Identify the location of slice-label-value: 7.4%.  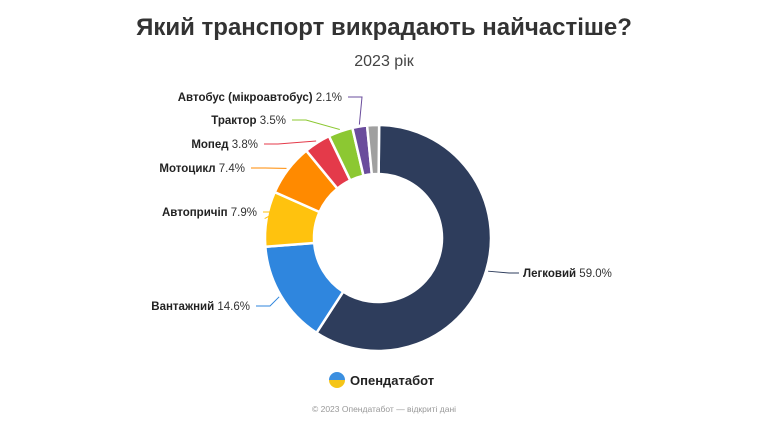
(232, 169).